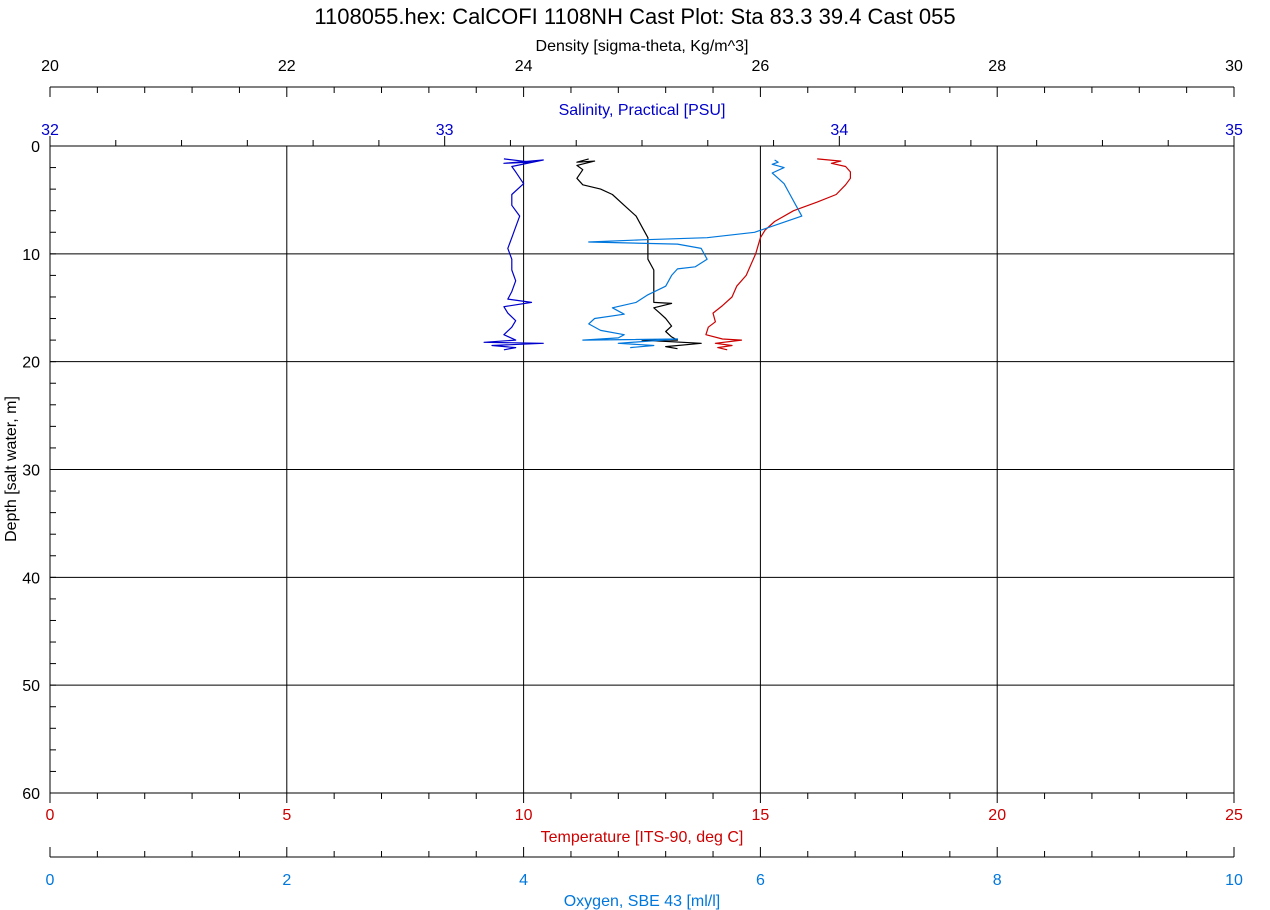 Image resolution: width=1270 pixels, height=910 pixels. What do you see at coordinates (287, 66) in the screenshot?
I see `density-tick-label: 22` at bounding box center [287, 66].